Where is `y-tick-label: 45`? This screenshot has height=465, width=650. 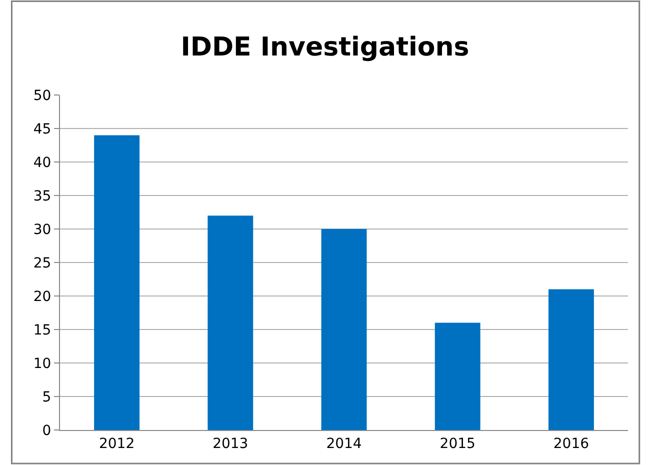
y-tick-label: 45 is located at coordinates (42, 129).